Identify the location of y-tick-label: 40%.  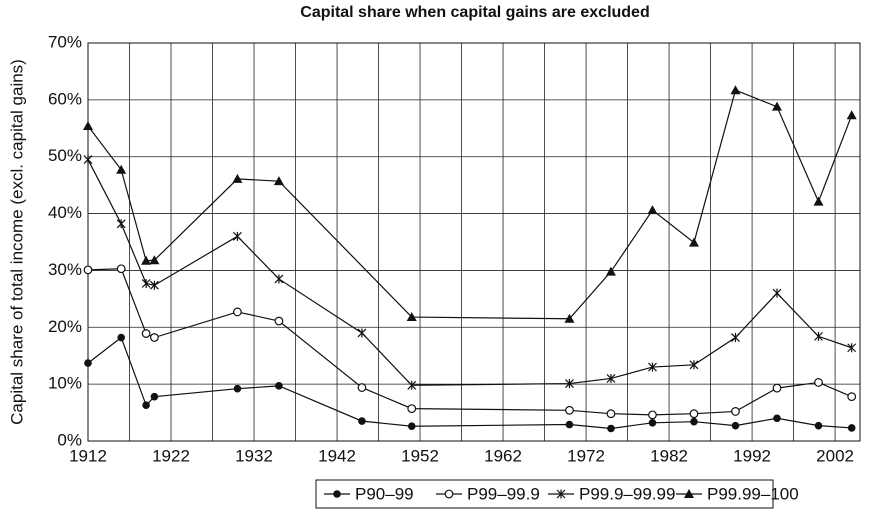
(65, 212).